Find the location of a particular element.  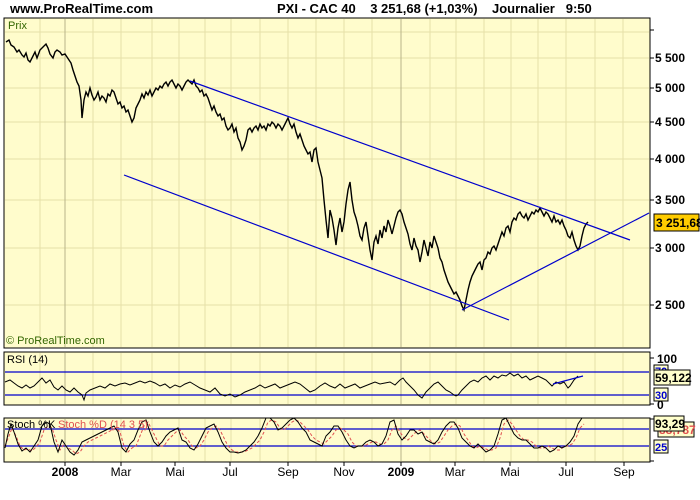

svg-text: 59,122 is located at coordinates (673, 378).